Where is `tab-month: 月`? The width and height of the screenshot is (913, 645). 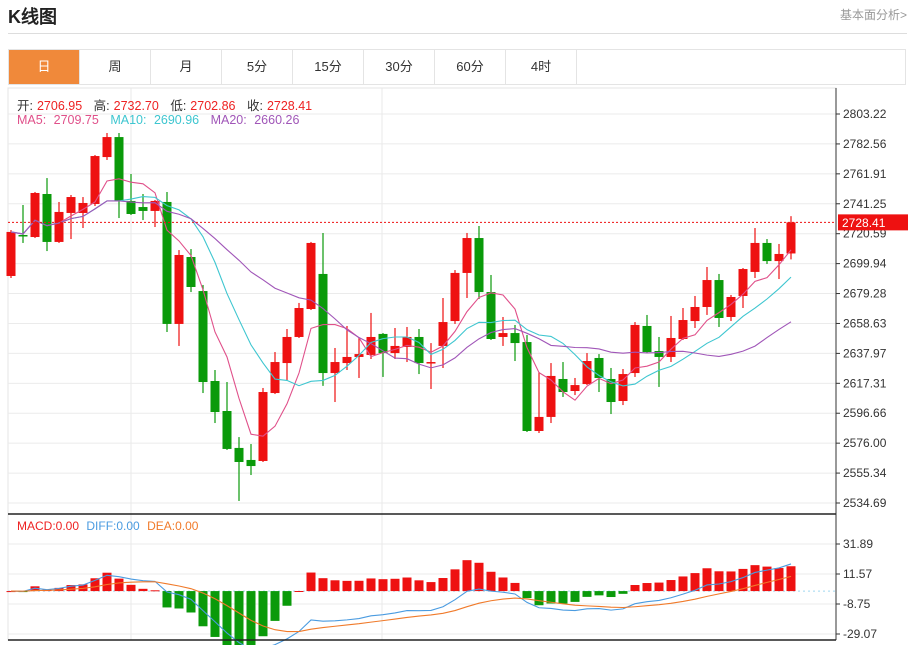
tab-month: 月 is located at coordinates (186, 67).